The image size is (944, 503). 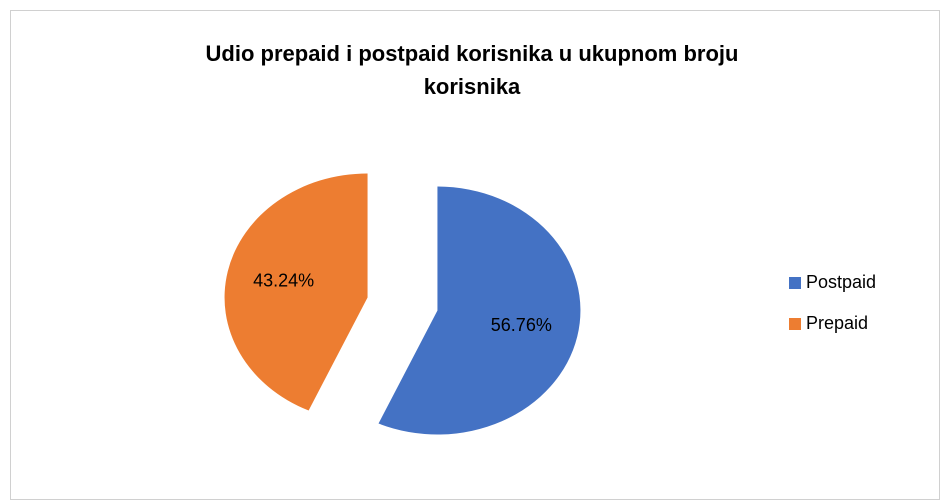 I want to click on legend-label: Prepaid, so click(x=837, y=323).